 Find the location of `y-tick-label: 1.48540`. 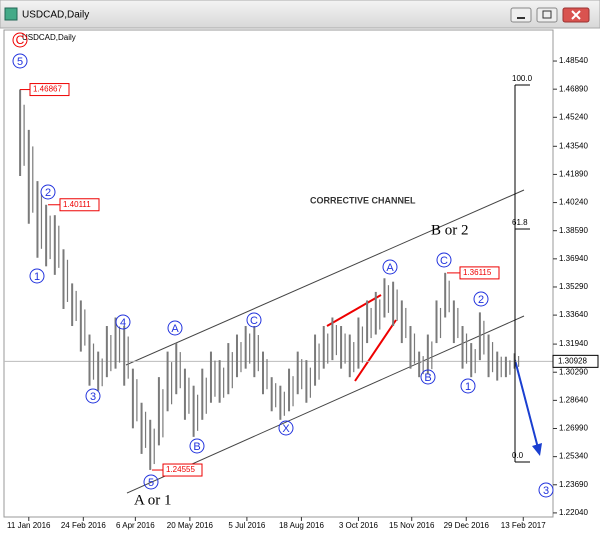

y-tick-label: 1.48540 is located at coordinates (573, 60).